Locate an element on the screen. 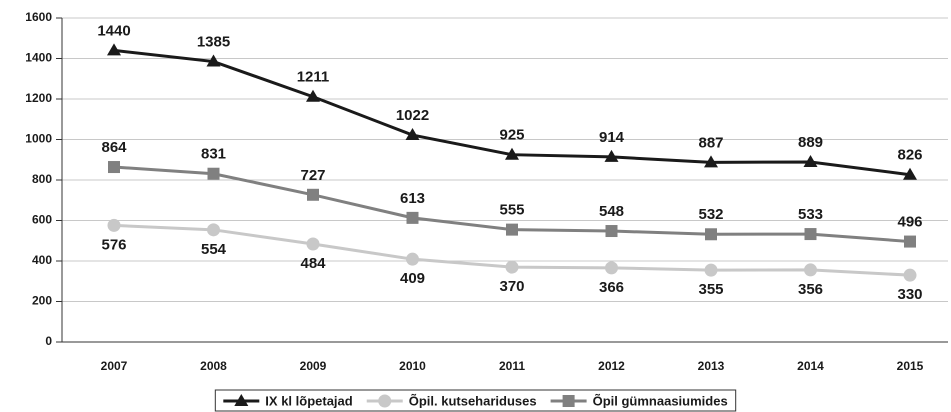 This screenshot has width=951, height=412. y-tick-label: 800 is located at coordinates (42, 179).